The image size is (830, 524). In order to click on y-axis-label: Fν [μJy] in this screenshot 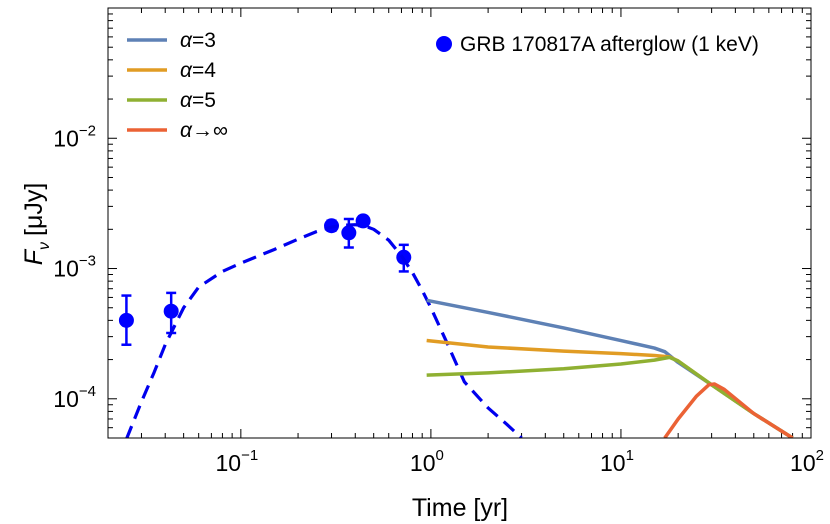, I will do `click(36, 224)`.